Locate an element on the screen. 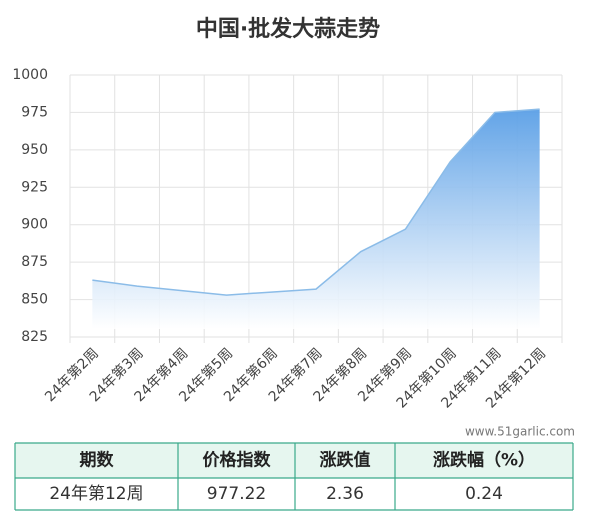 The height and width of the screenshot is (521, 591). table-header: 价格指数 is located at coordinates (237, 460).